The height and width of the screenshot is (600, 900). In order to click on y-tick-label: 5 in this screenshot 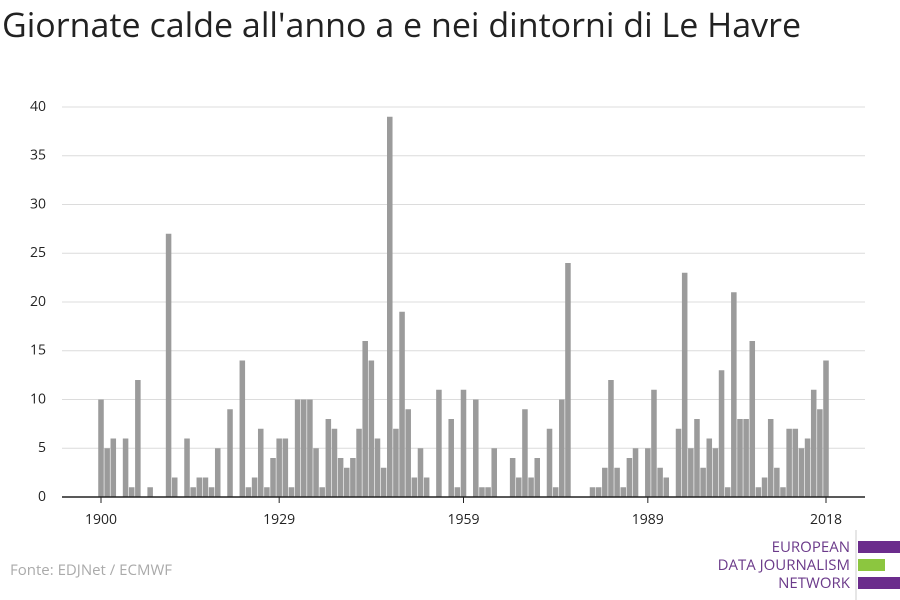, I will do `click(42, 447)`.